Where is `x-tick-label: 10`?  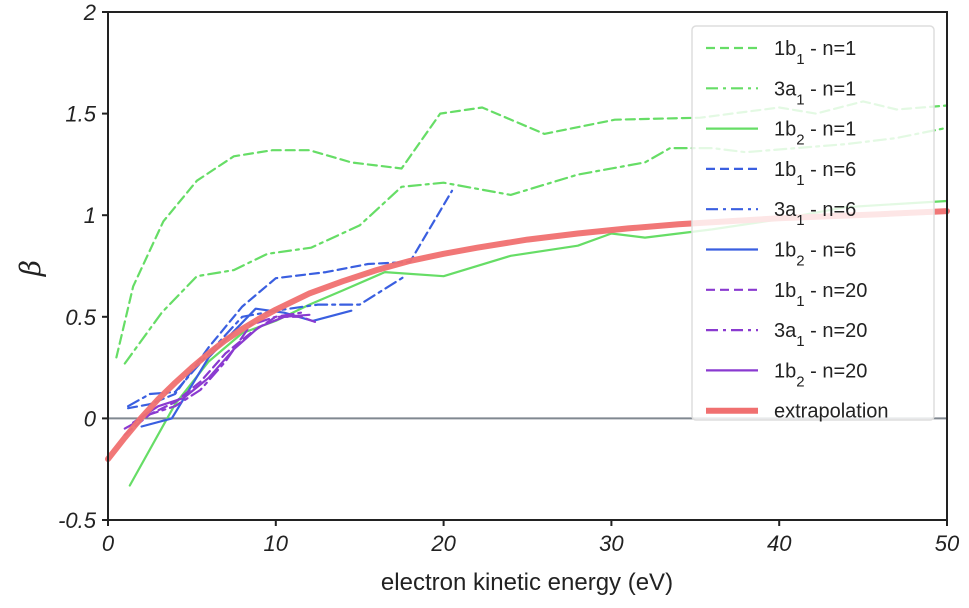 x-tick-label: 10 is located at coordinates (276, 543).